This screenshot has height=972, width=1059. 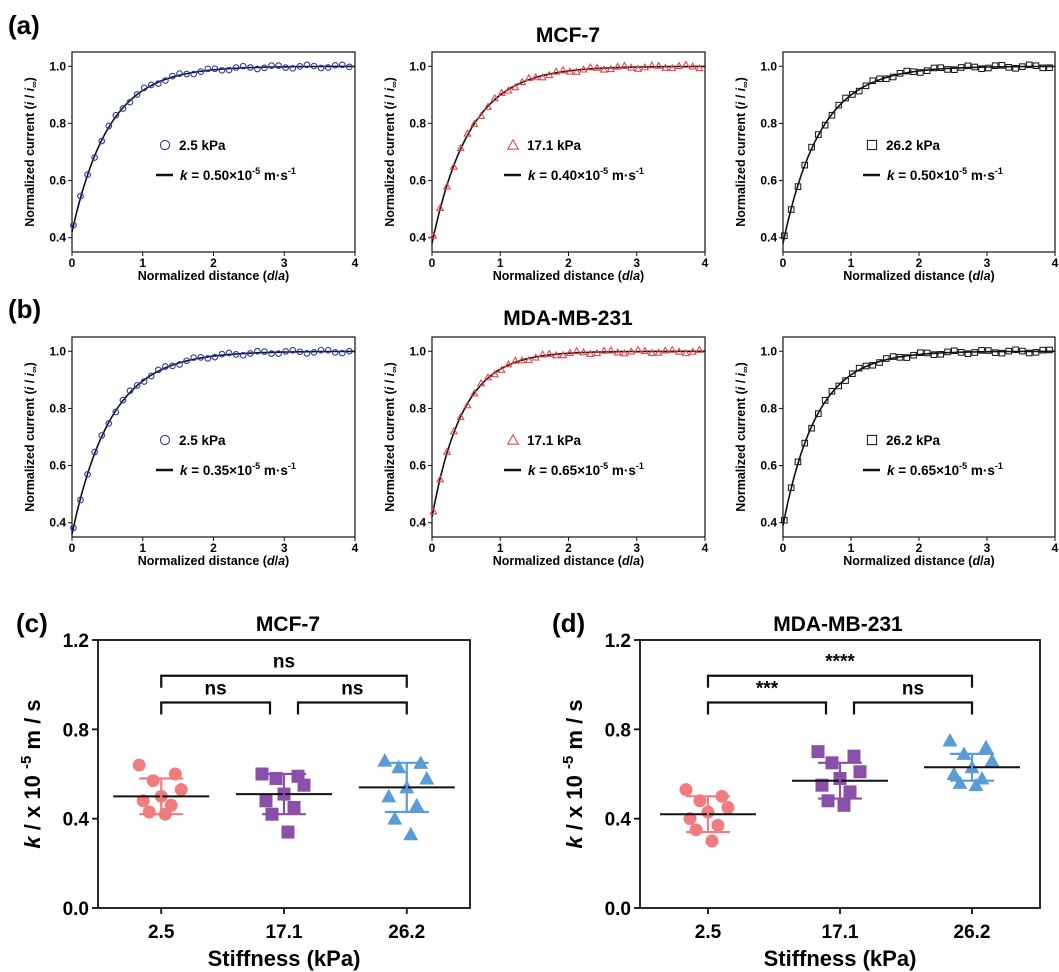 I want to click on x-tick-label: 3, so click(x=987, y=548).